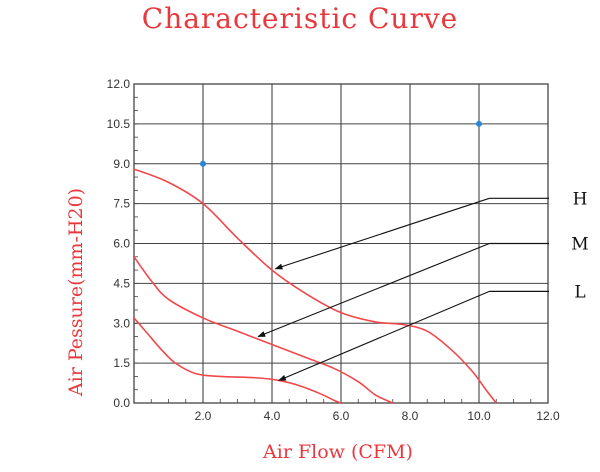  Describe the element at coordinates (479, 416) in the screenshot. I see `x-tick-label: 10.0` at that location.